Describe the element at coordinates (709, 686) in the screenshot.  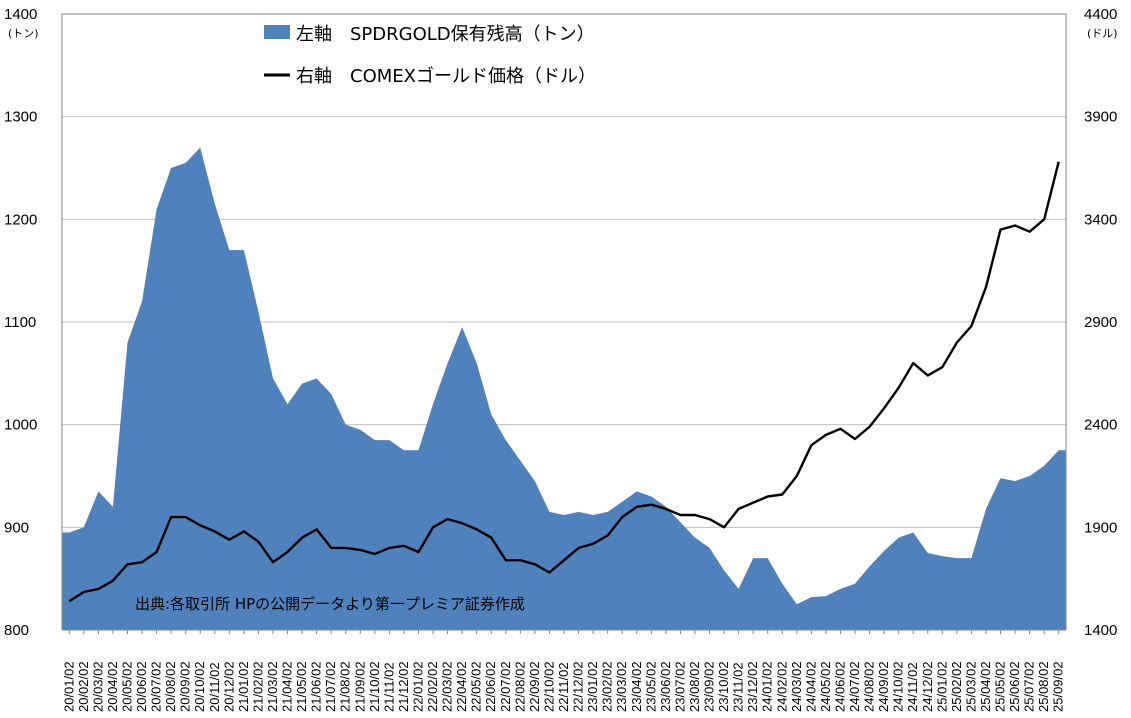
I see `x-tick-label: 23/09/02` at that location.